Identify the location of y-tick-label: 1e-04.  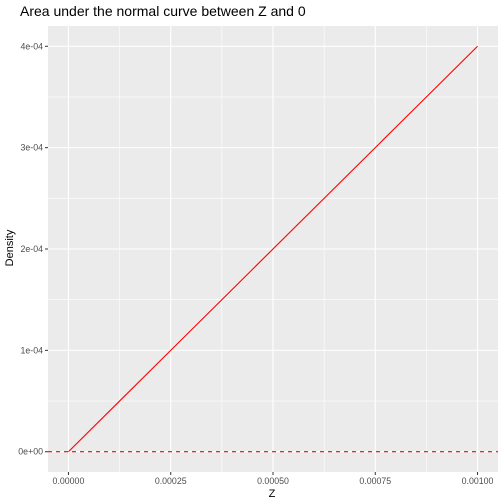
(32, 350).